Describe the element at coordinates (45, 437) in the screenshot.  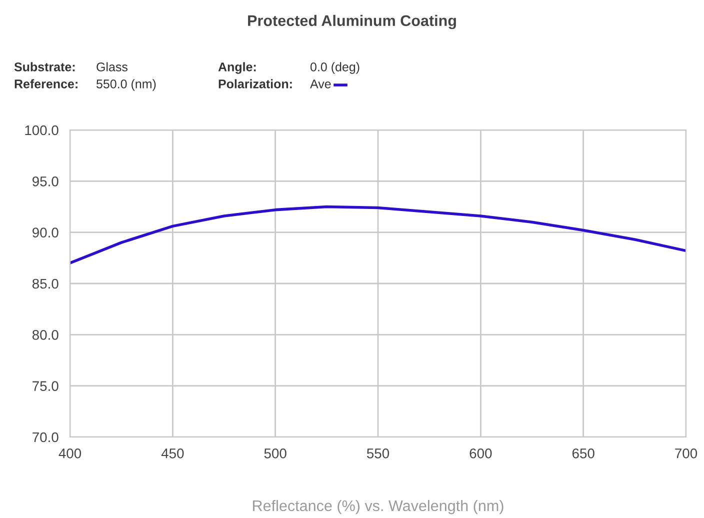
I see `y-tick-label: 70.0` at that location.